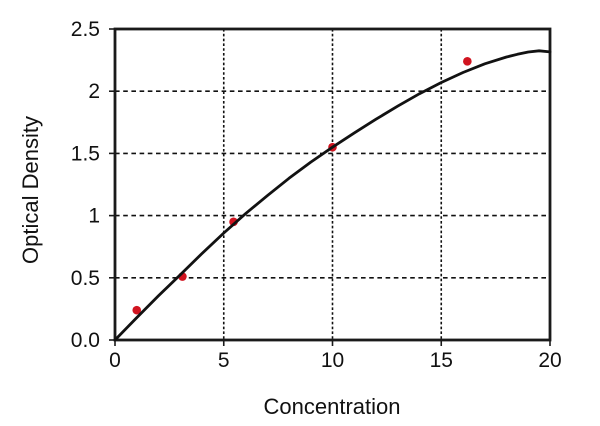 This screenshot has height=426, width=600. I want to click on x-tick-label: 0, so click(115, 360).